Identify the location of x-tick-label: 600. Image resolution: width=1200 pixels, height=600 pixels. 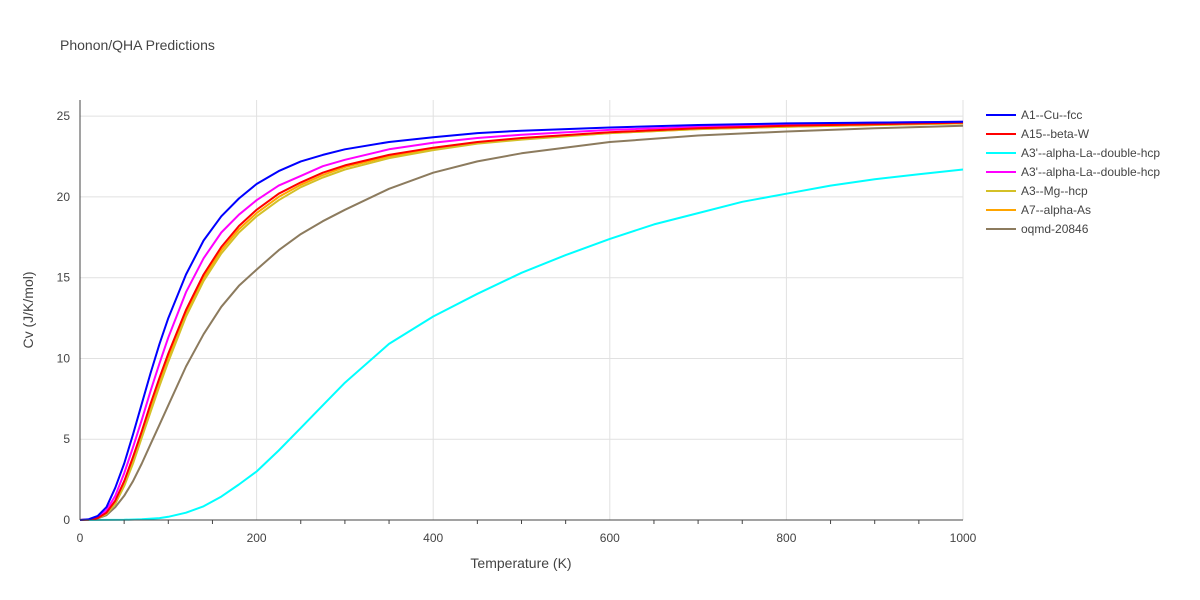
(610, 538).